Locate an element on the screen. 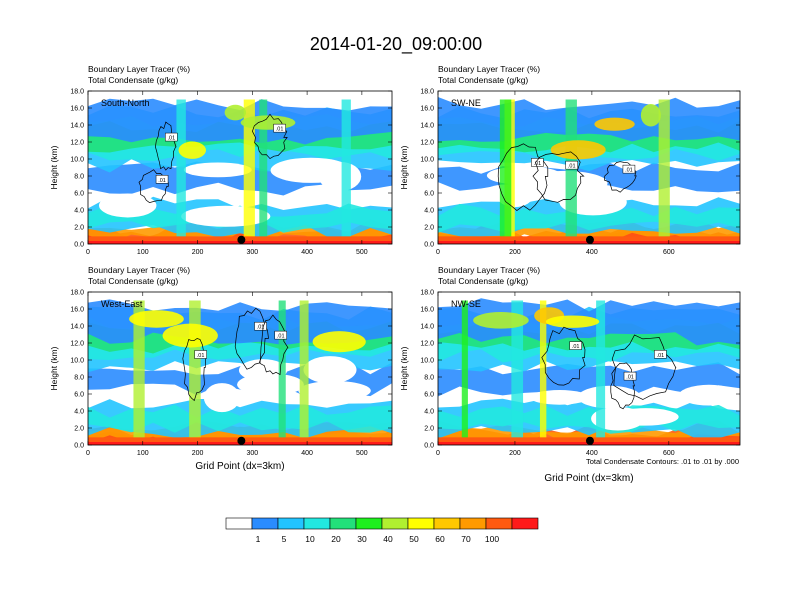 Image resolution: width=792 pixels, height=612 pixels. tracer-band is located at coordinates (240, 121).